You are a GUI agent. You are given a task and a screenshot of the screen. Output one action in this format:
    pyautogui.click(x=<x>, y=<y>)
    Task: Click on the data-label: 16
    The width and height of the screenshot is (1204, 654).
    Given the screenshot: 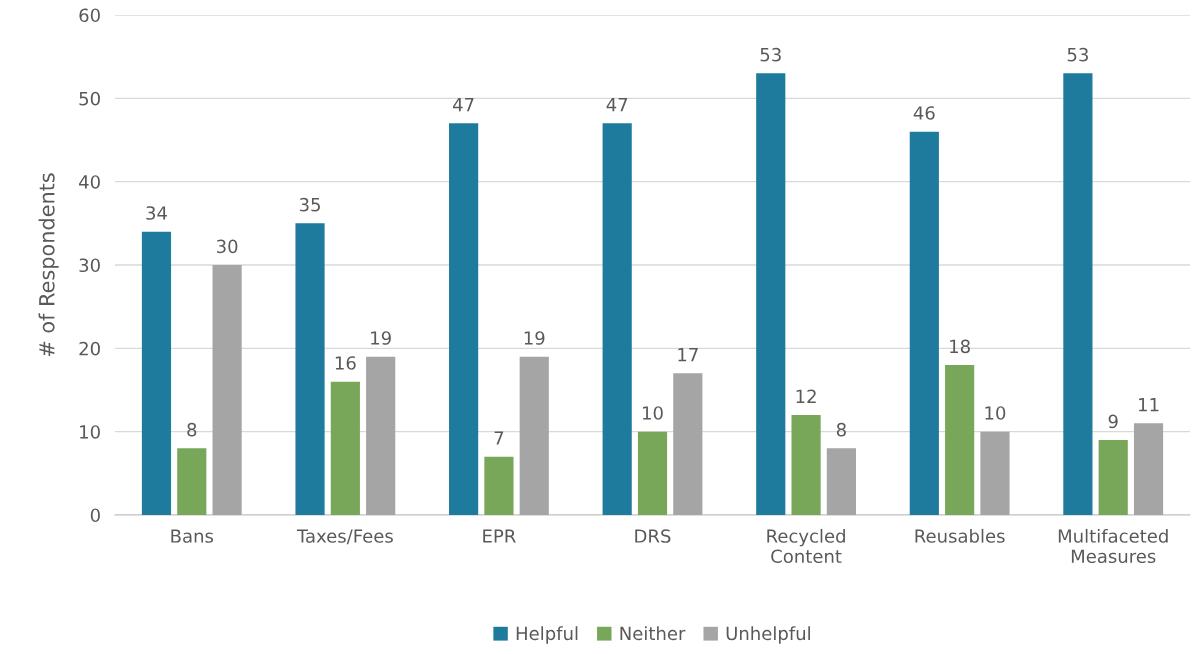 What is the action you would take?
    pyautogui.click(x=345, y=363)
    